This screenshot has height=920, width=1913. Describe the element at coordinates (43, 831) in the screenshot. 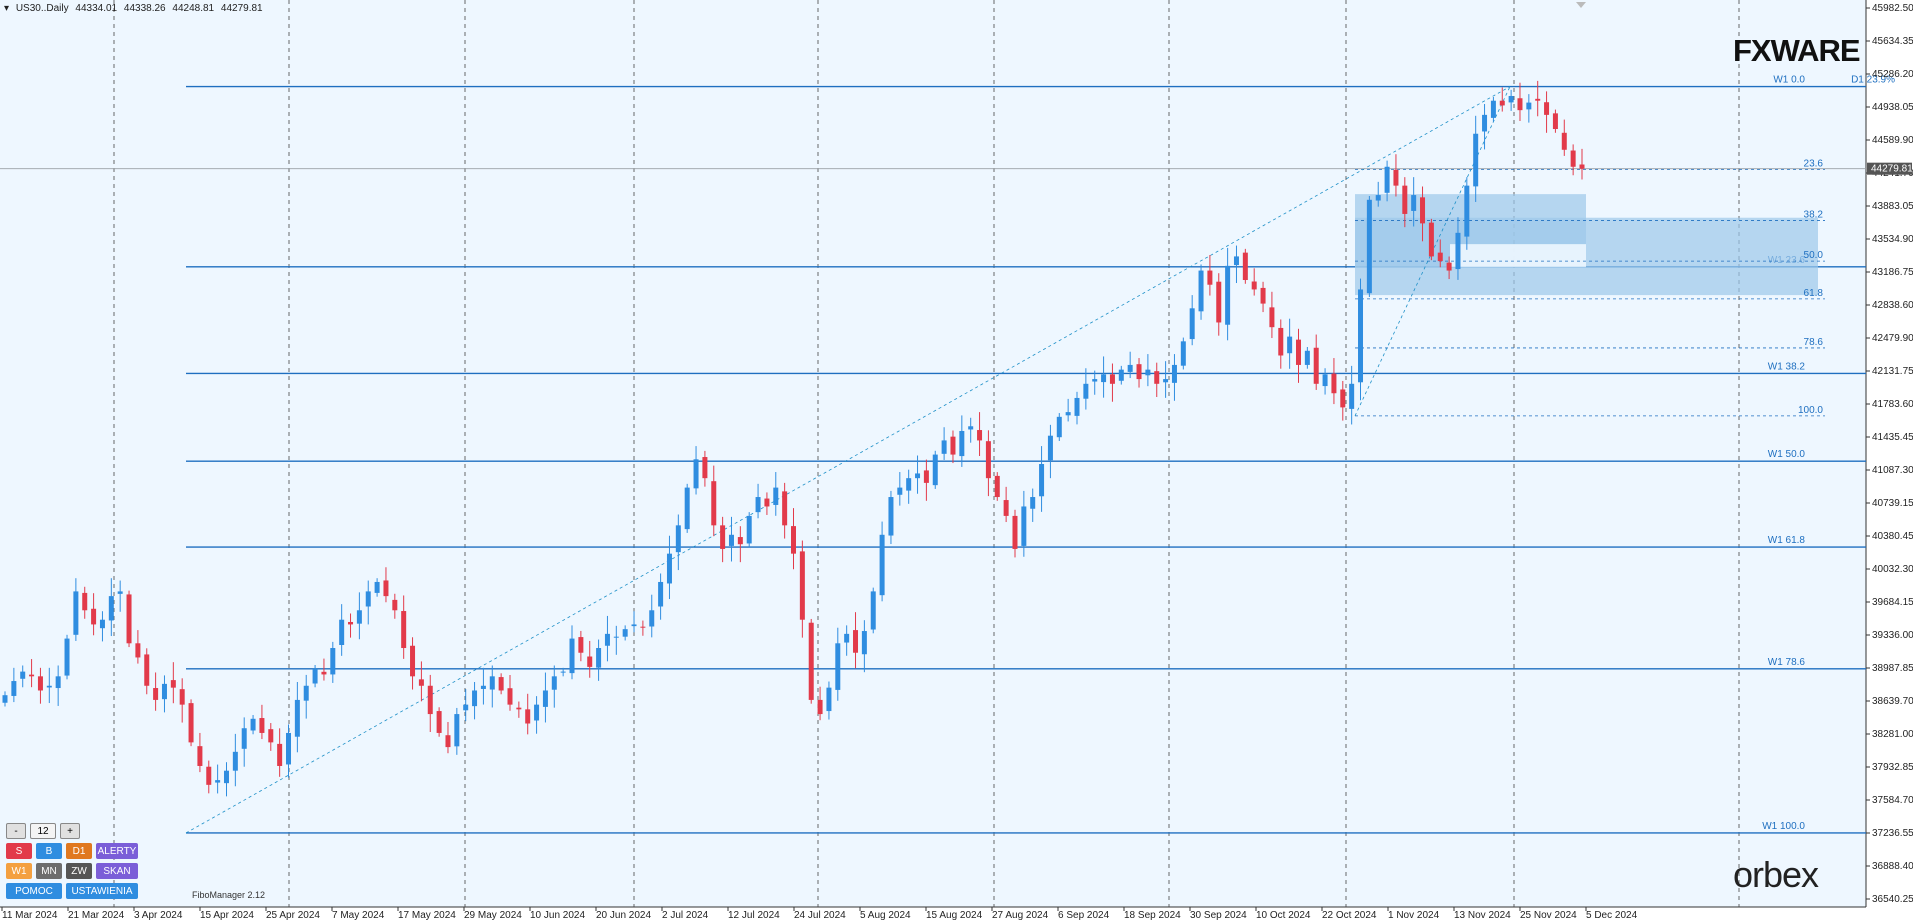

I see `count-field: 12` at that location.